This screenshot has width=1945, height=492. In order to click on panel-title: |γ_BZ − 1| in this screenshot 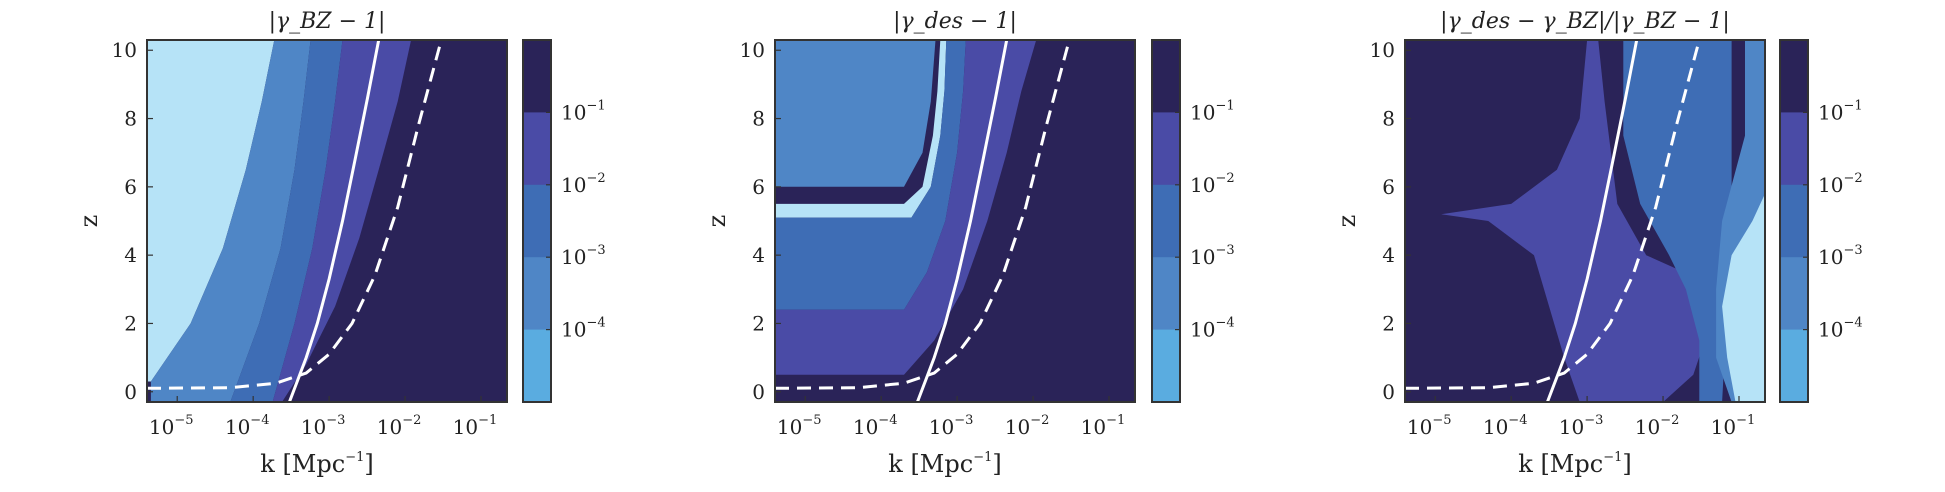, I will do `click(327, 21)`.